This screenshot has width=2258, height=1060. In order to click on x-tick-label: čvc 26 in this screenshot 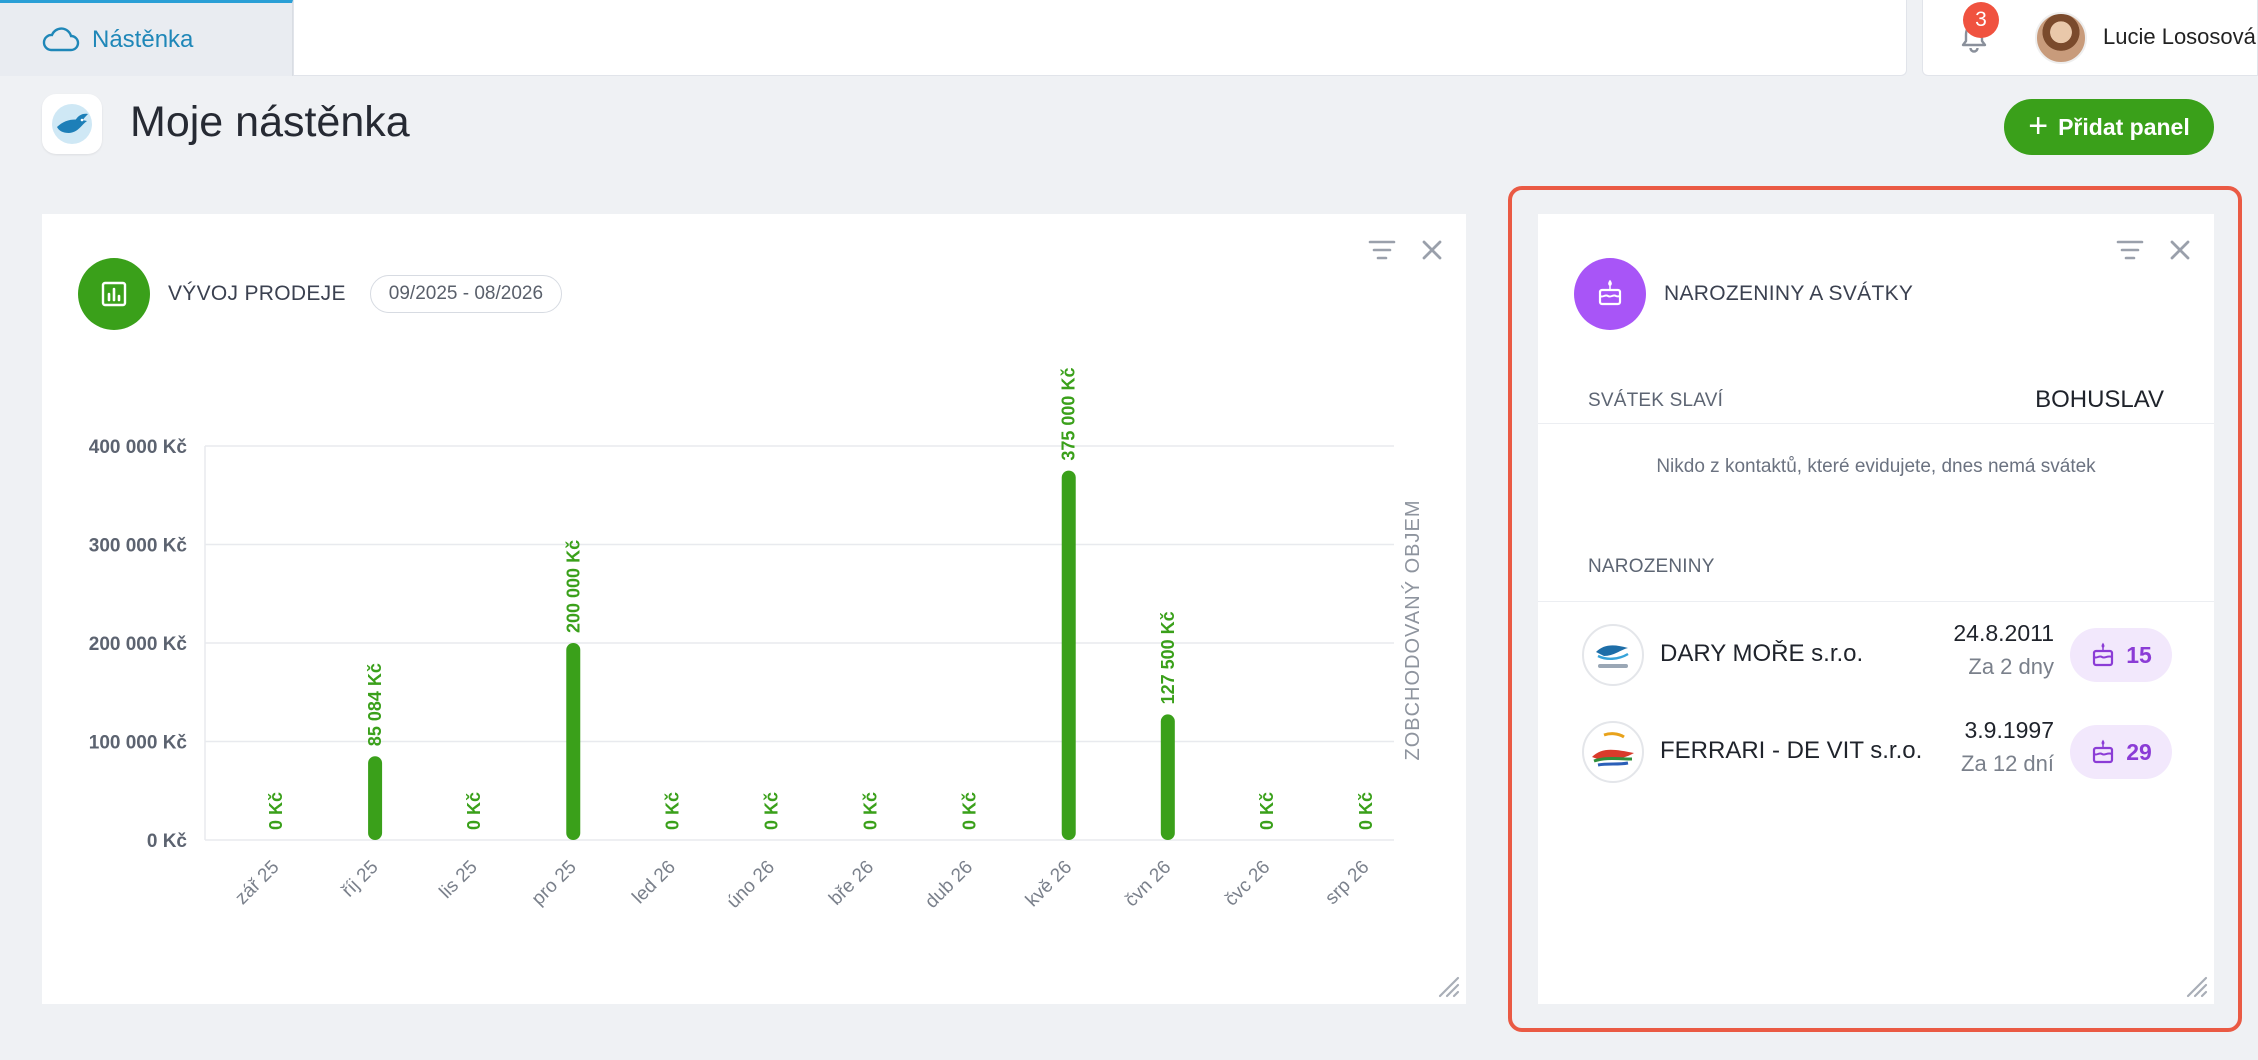, I will do `click(1248, 884)`.